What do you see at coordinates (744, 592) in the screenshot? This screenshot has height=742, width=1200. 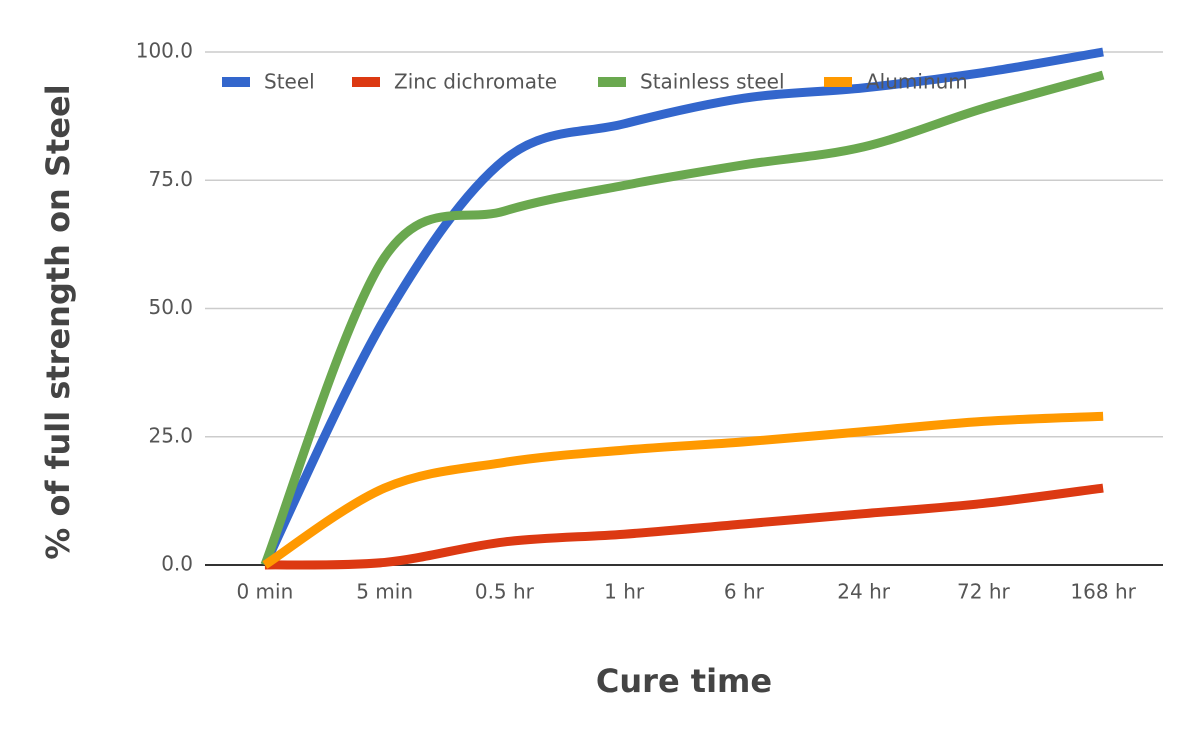 I see `x-tick-label: 6 hr` at bounding box center [744, 592].